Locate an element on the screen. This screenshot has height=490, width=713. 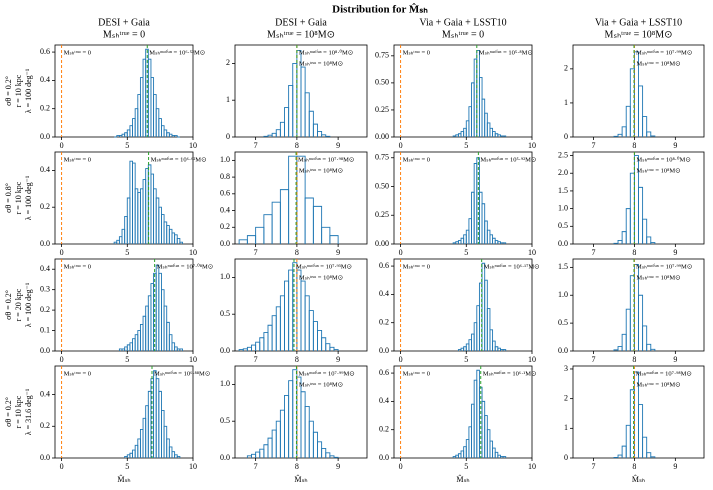
column-title: Mₛₕᵗʳᵘᵉ = 0 is located at coordinates (463, 34).